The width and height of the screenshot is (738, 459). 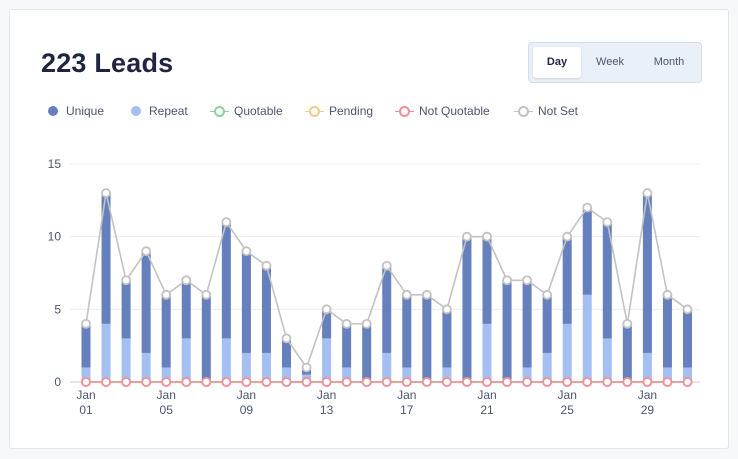 What do you see at coordinates (557, 62) in the screenshot?
I see `range-day-button: Day` at bounding box center [557, 62].